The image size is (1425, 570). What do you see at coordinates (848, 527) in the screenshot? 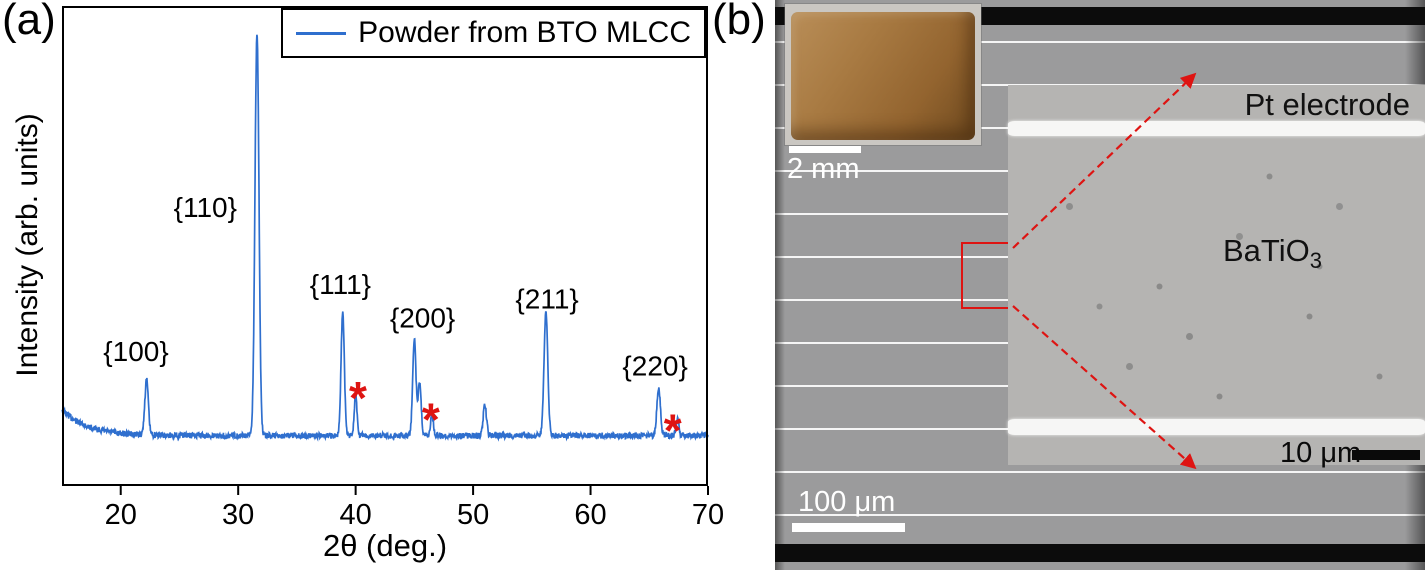
I see `main-scalebar` at bounding box center [848, 527].